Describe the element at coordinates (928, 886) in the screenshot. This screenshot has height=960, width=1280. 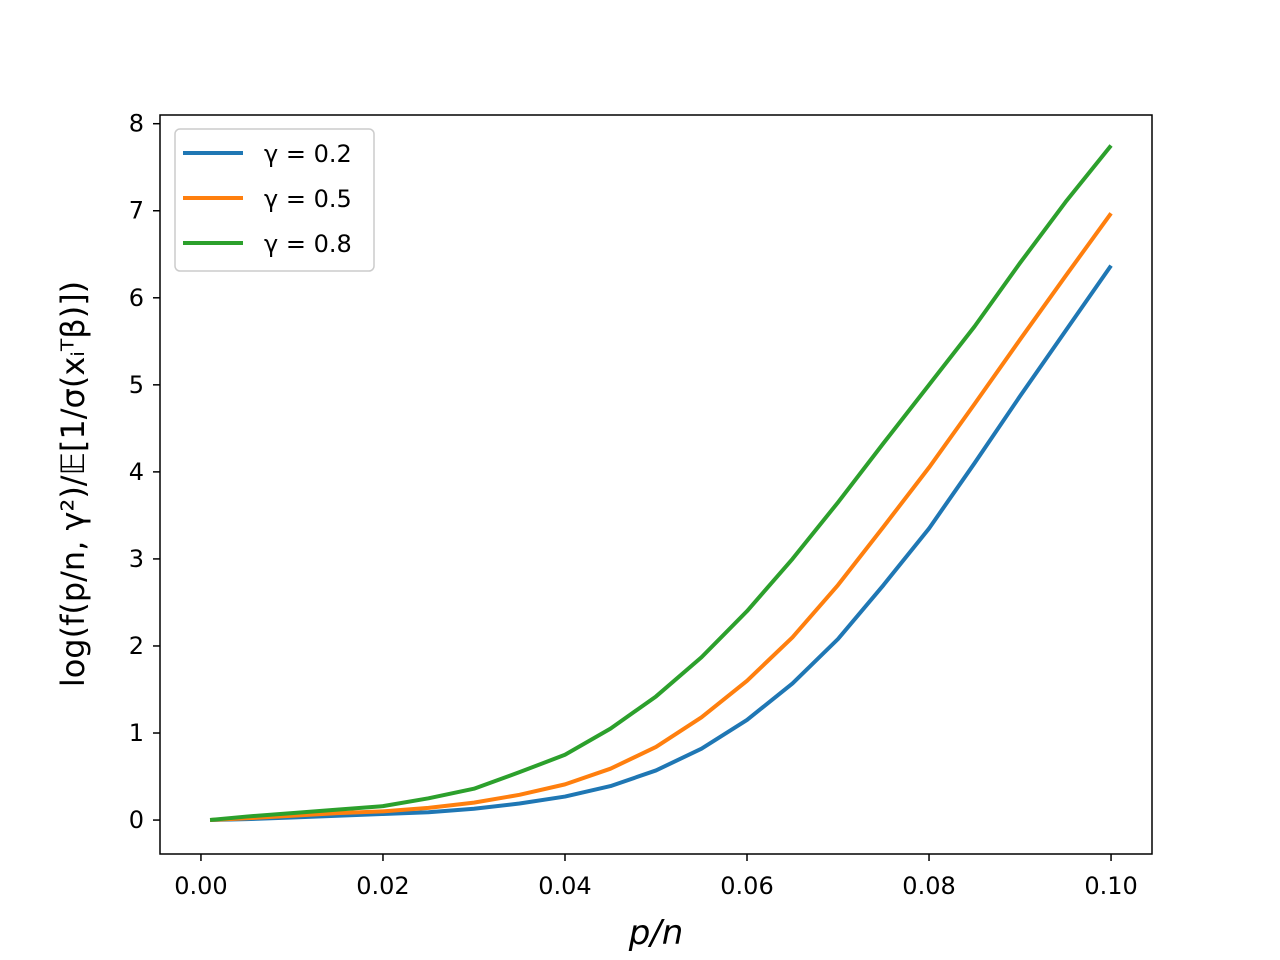
I see `x-tick-label: 0.08` at that location.